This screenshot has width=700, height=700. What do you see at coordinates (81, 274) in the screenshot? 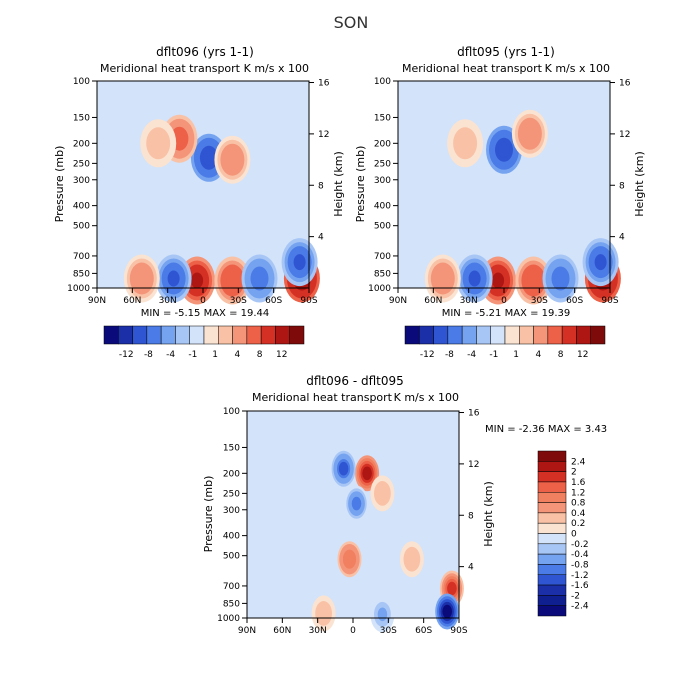
I see `y-tick-label: 850` at bounding box center [81, 274].